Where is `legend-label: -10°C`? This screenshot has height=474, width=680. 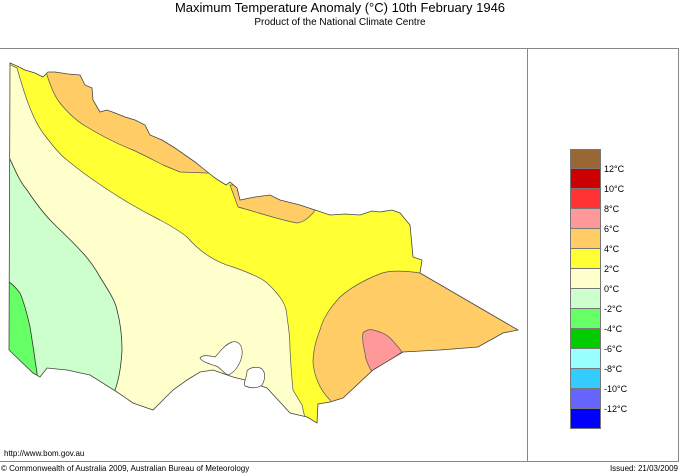
legend-label: -10°C is located at coordinates (616, 389).